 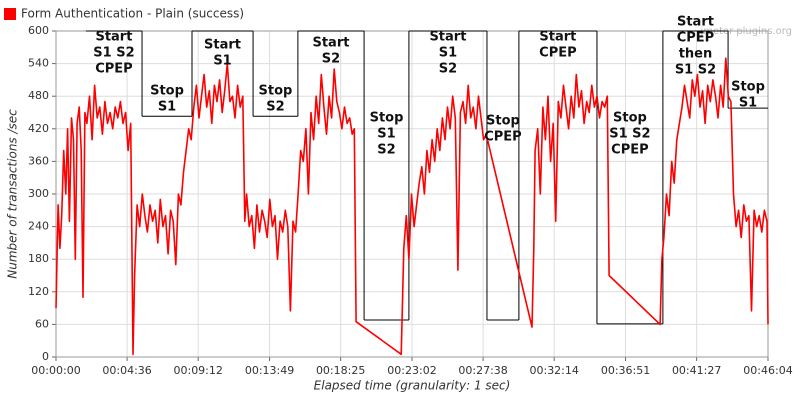 What do you see at coordinates (45, 356) in the screenshot?
I see `y-tick-label: 0` at bounding box center [45, 356].